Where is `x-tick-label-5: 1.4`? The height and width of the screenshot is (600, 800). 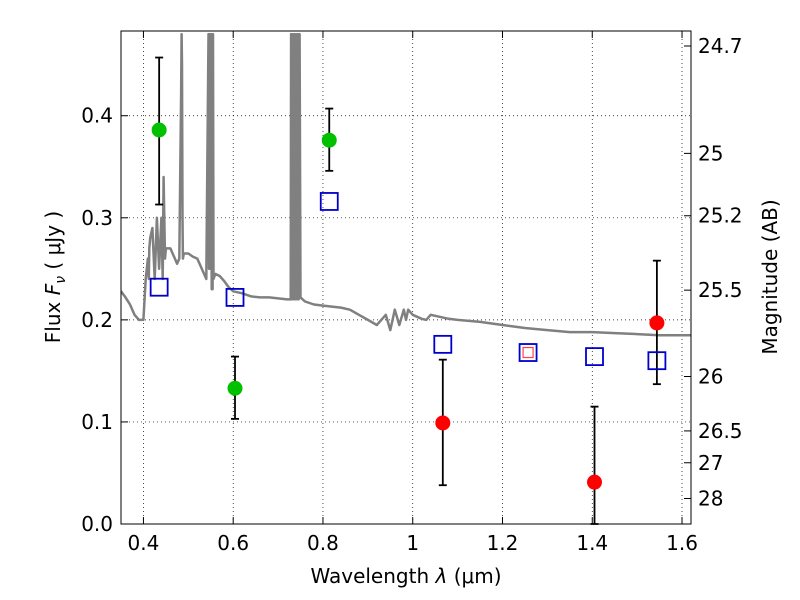 x-tick-label-5: 1.4 is located at coordinates (592, 543).